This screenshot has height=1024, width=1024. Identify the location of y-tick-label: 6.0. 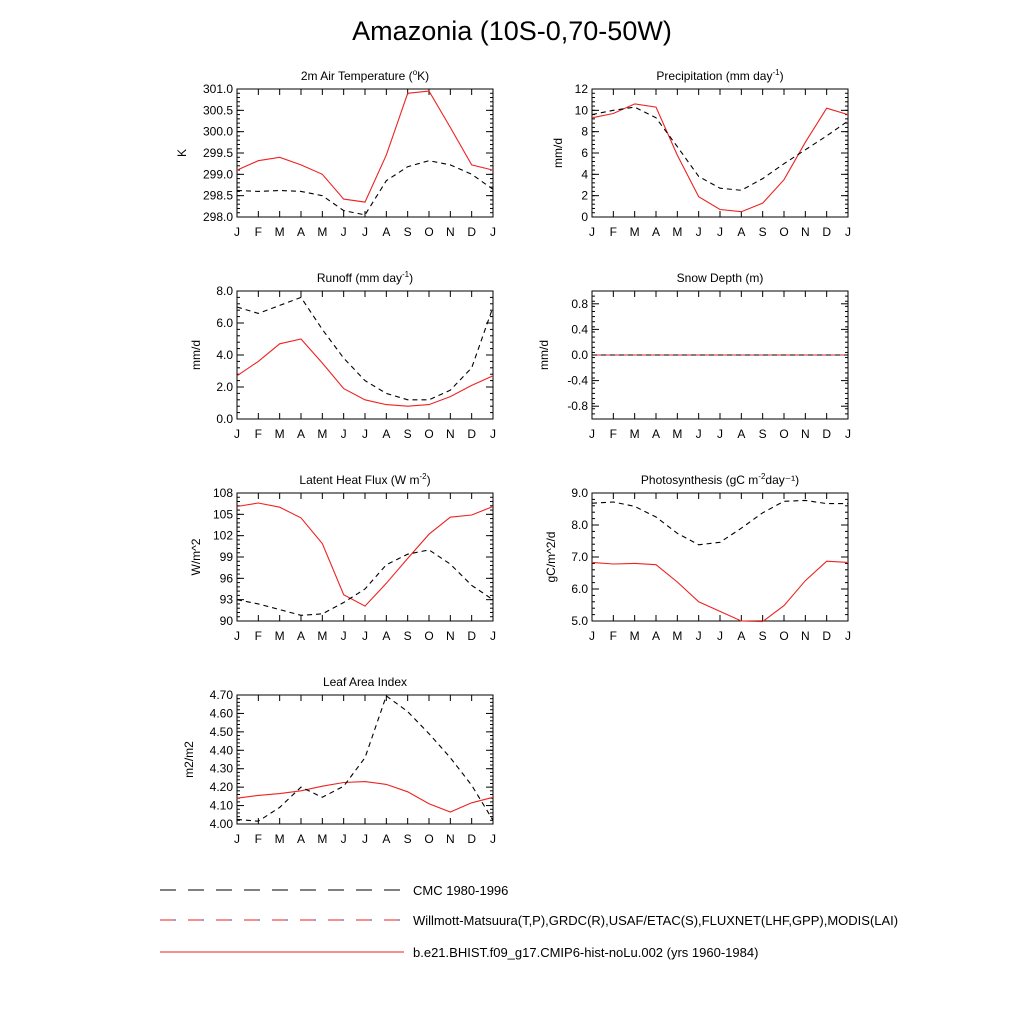
(579, 589).